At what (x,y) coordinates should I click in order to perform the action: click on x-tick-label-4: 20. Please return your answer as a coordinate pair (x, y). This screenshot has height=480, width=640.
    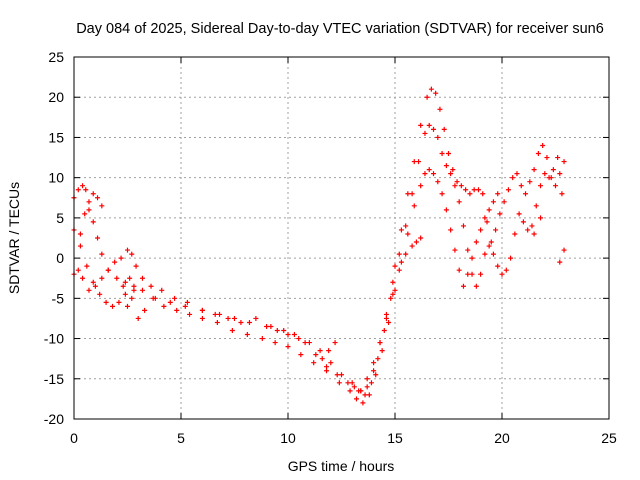
    Looking at the image, I should click on (502, 438).